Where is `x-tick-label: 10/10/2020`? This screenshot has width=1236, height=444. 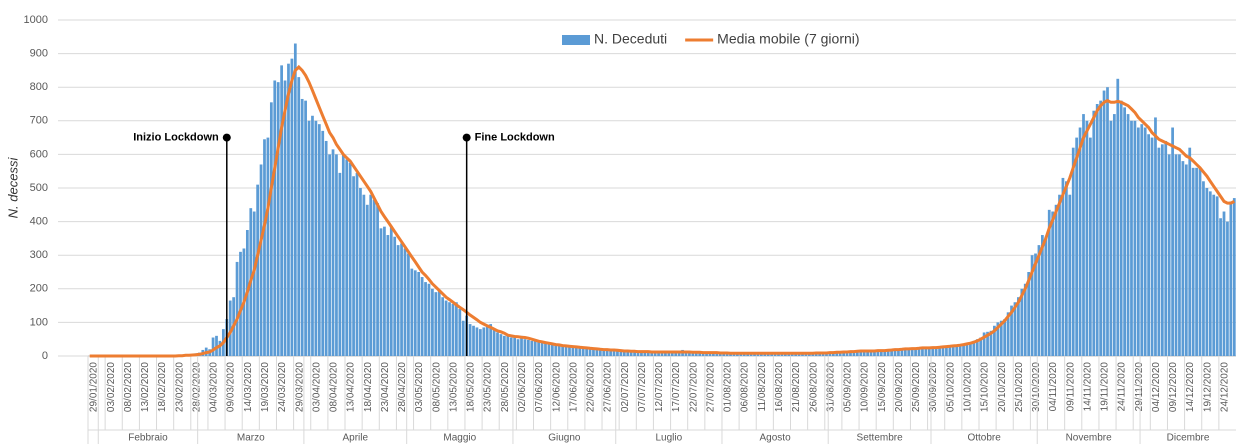
x-tick-label: 10/10/2020 is located at coordinates (967, 387).